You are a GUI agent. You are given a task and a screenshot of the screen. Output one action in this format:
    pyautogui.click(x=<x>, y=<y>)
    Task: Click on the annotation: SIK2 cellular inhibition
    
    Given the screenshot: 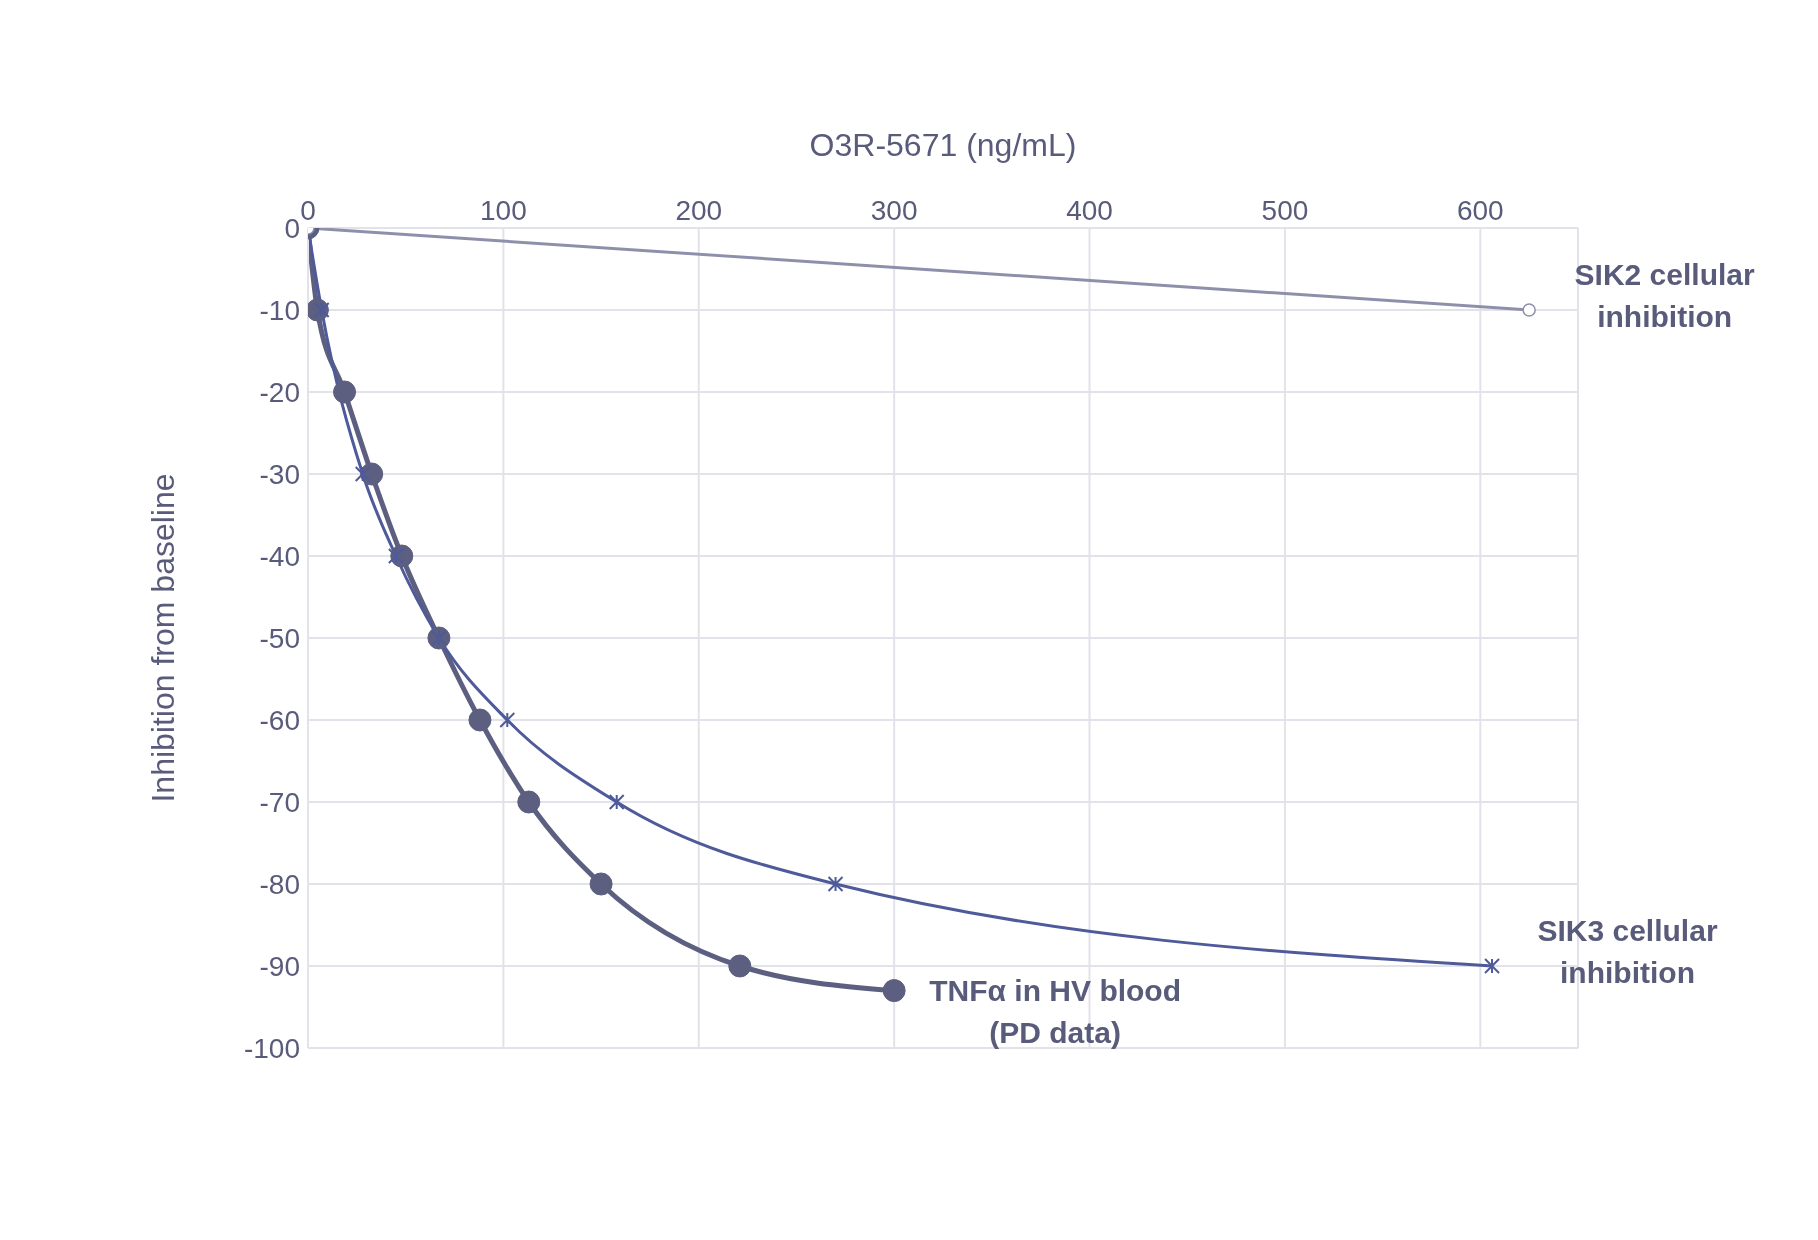 What is the action you would take?
    pyautogui.click(x=1665, y=295)
    